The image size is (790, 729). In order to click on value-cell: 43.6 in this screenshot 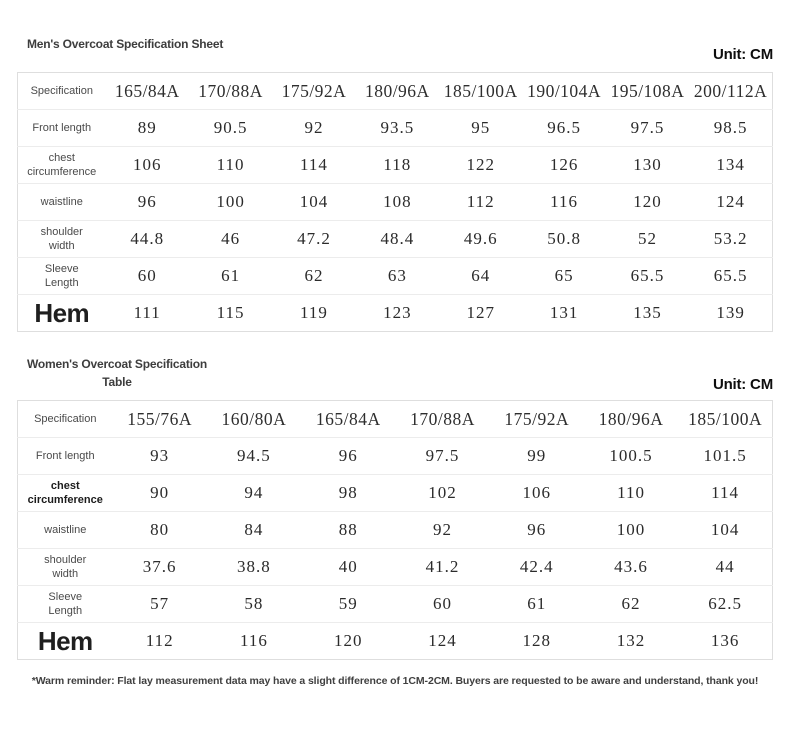, I will do `click(631, 567)`.